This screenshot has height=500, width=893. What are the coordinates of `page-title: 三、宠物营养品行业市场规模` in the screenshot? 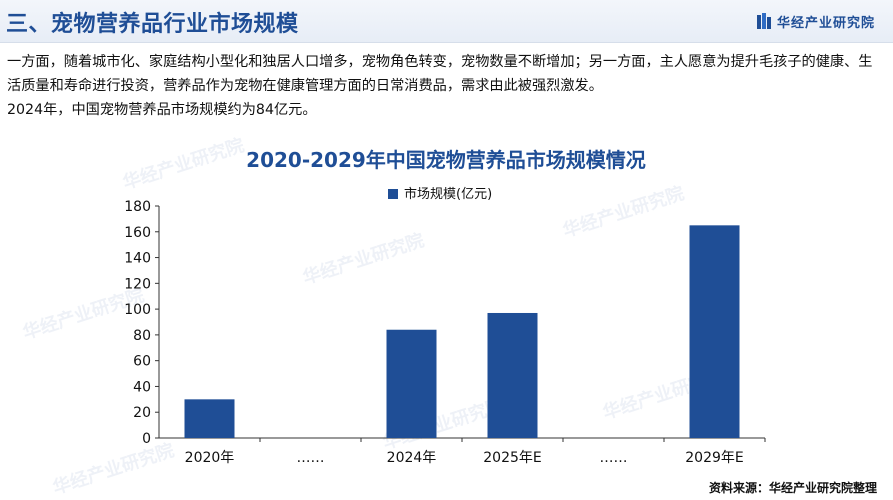 It's located at (152, 24).